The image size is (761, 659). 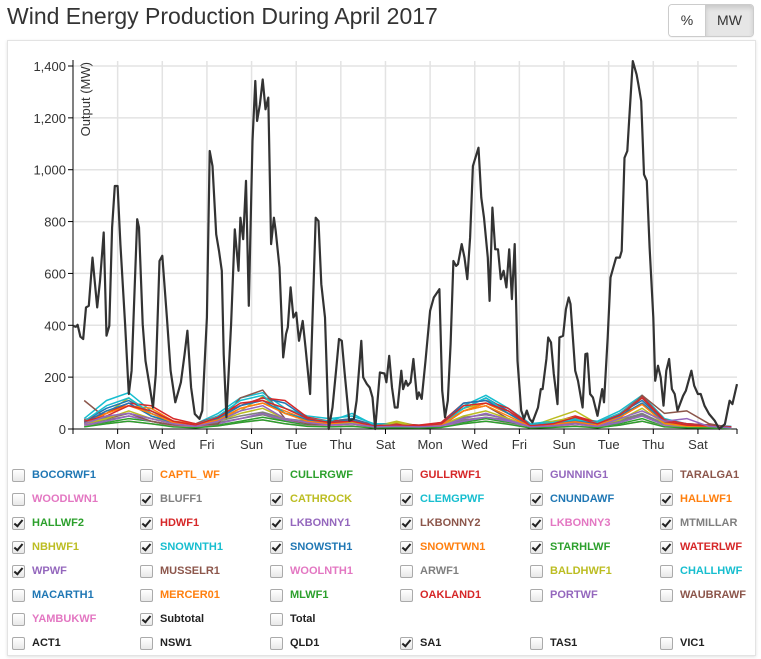 I want to click on legend-item-total: Total, so click(x=292, y=619).